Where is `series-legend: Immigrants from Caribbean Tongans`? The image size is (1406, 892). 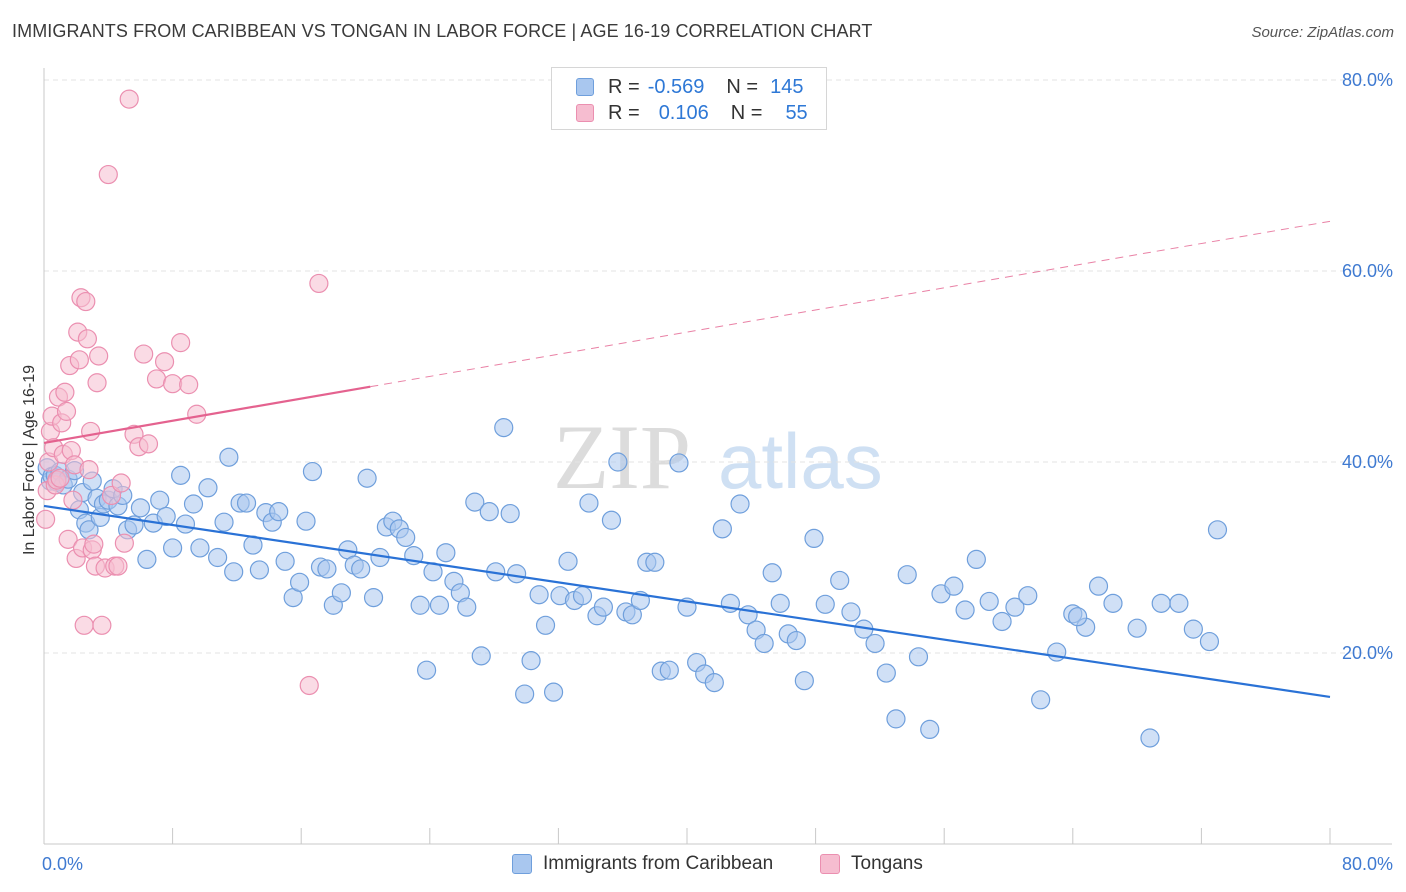
series-legend: Immigrants from Caribbean Tongans is located at coordinates (703, 865).